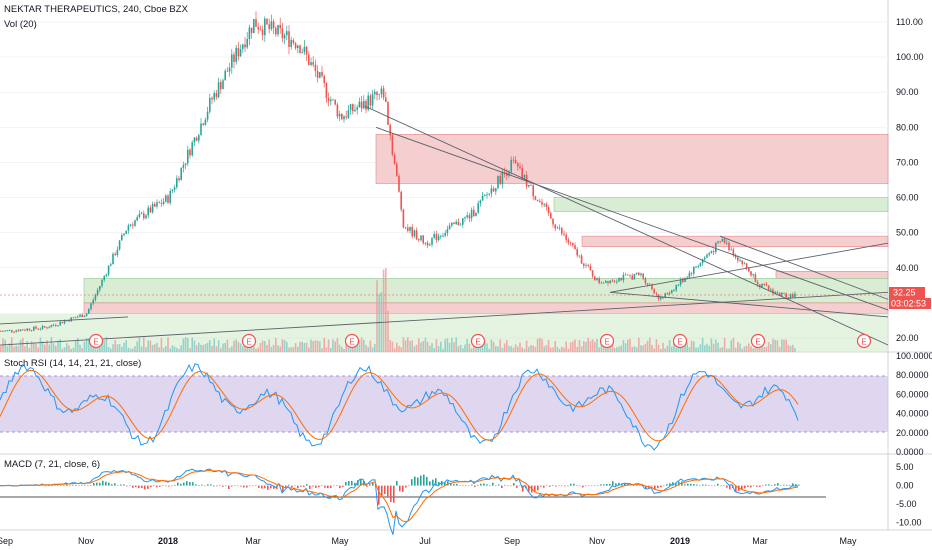 Image resolution: width=932 pixels, height=550 pixels. Describe the element at coordinates (486, 291) in the screenshot. I see `demand-zone` at that location.